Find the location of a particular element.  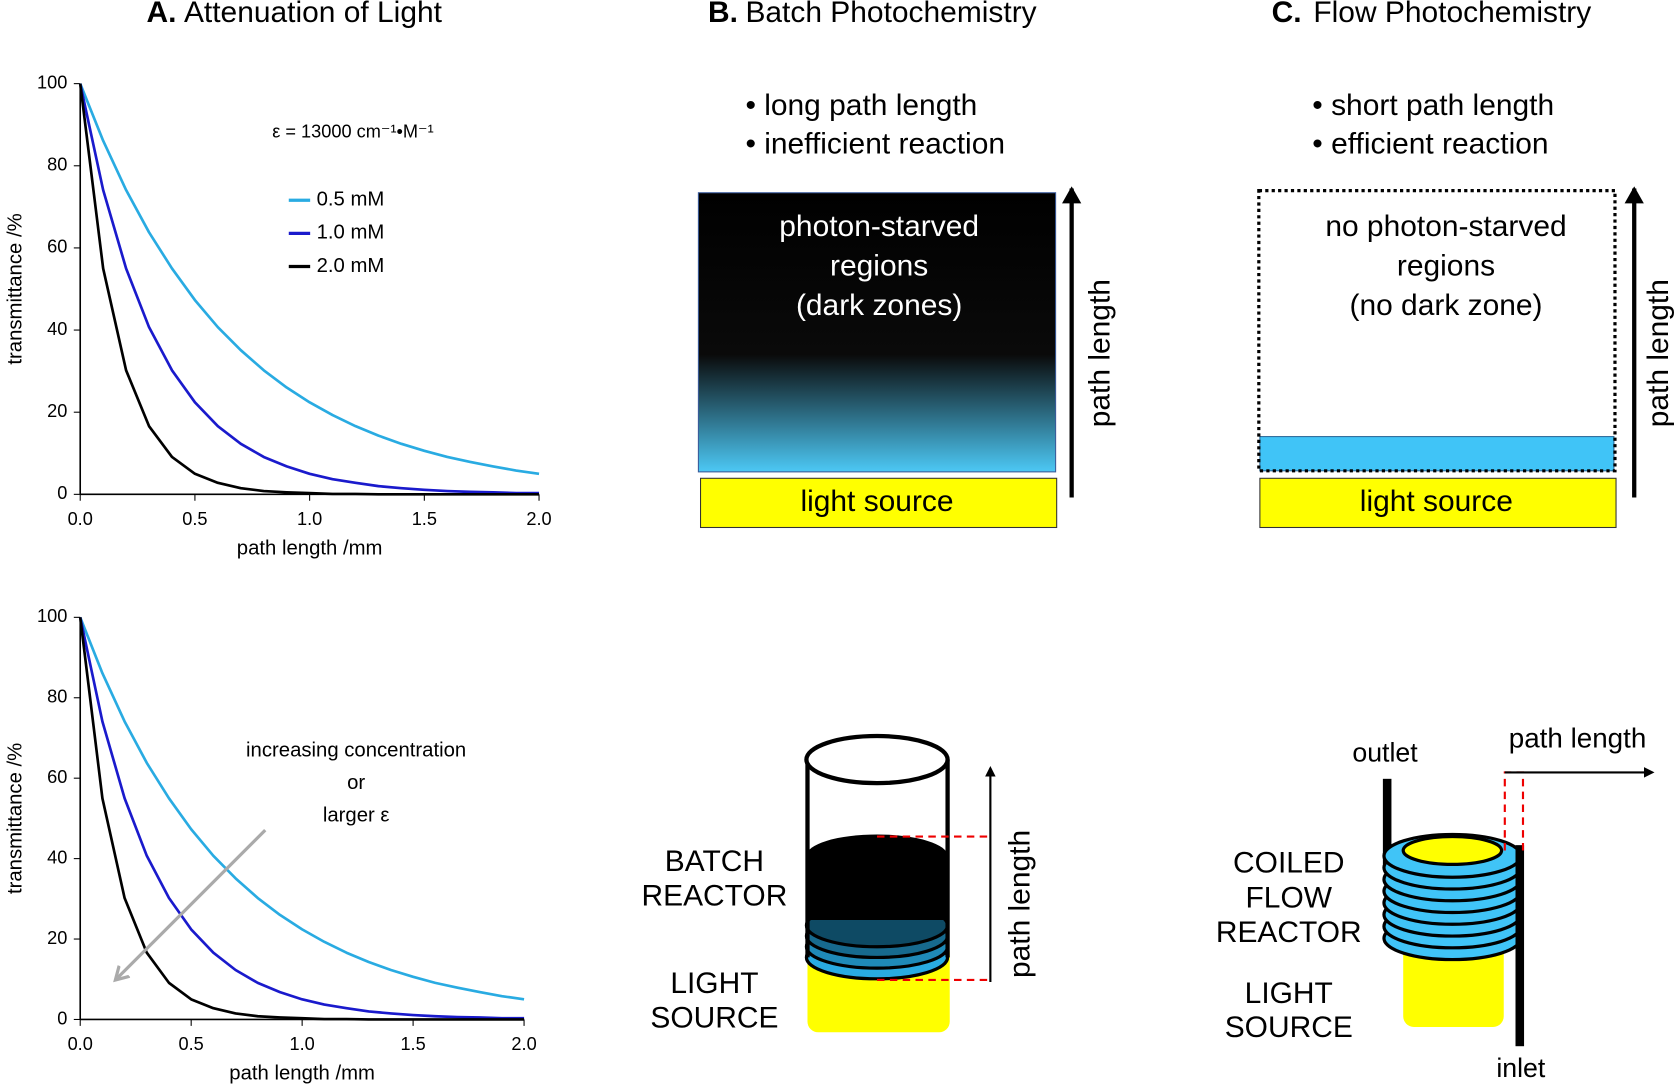

annotation-arrow is located at coordinates (192, 903).